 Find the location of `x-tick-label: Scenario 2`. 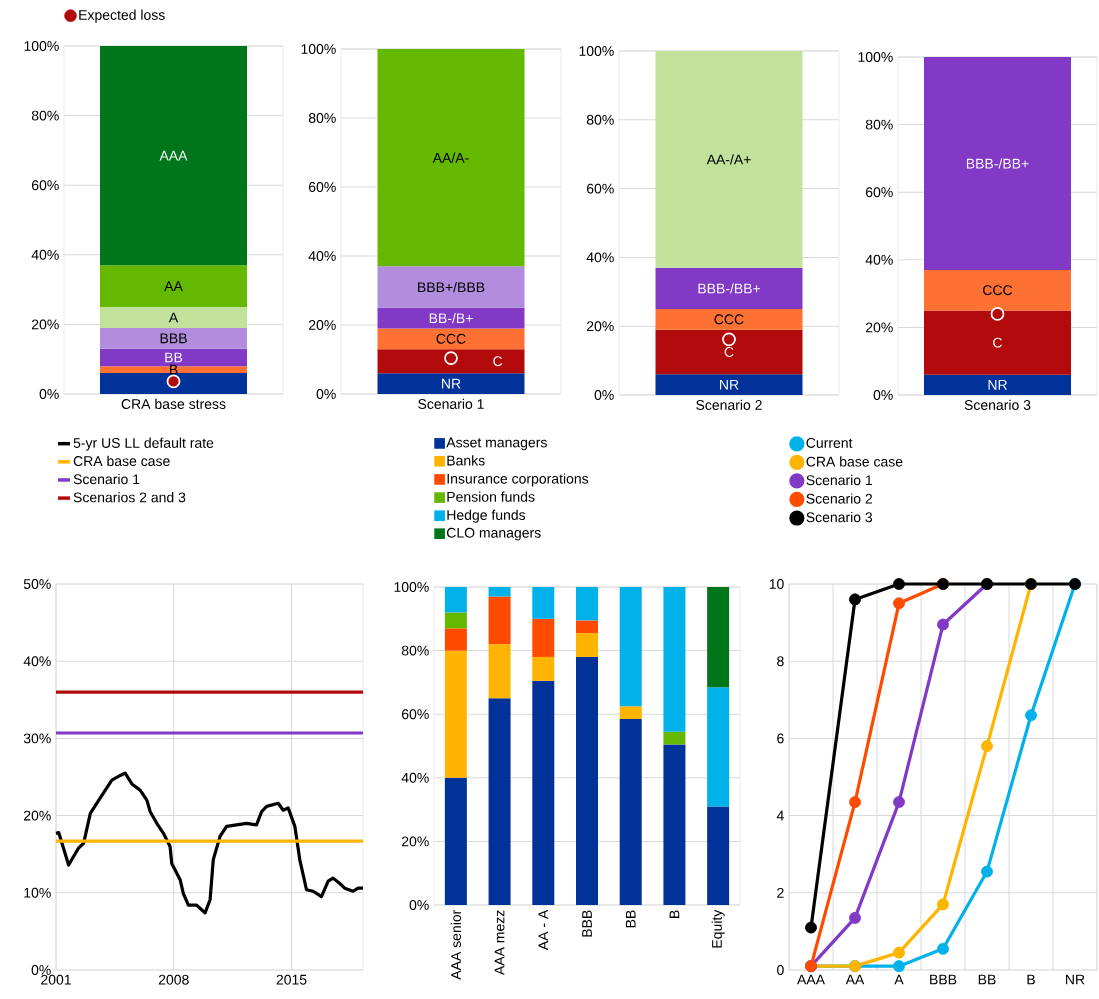

x-tick-label: Scenario 2 is located at coordinates (729, 404).